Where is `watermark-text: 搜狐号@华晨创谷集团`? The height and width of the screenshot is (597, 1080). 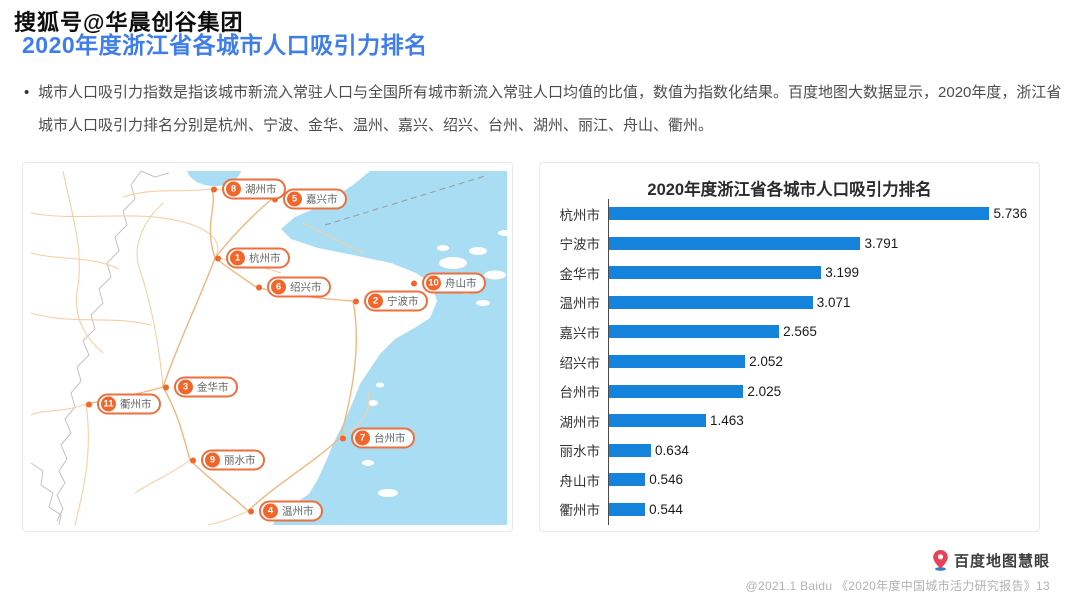 watermark-text: 搜狐号@华晨创谷集团 is located at coordinates (129, 22).